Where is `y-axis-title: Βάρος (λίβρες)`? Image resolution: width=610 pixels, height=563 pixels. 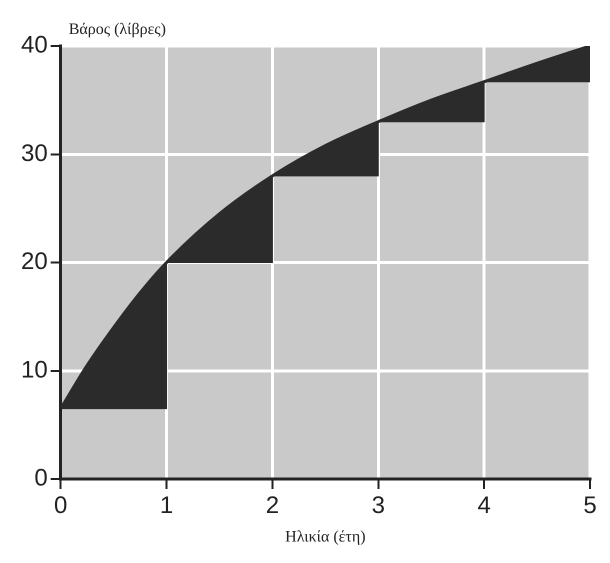 y-axis-title: Βάρος (λίβρες) is located at coordinates (117, 29).